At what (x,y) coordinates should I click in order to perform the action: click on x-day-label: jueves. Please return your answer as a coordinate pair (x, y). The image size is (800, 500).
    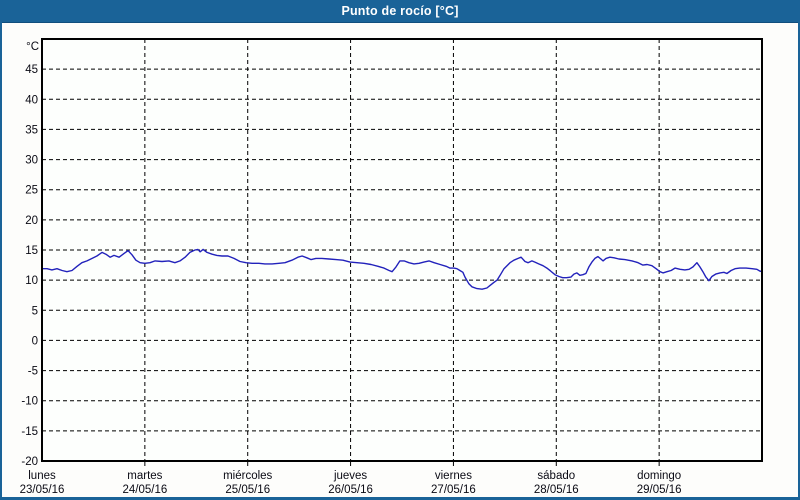
    Looking at the image, I should click on (350, 476).